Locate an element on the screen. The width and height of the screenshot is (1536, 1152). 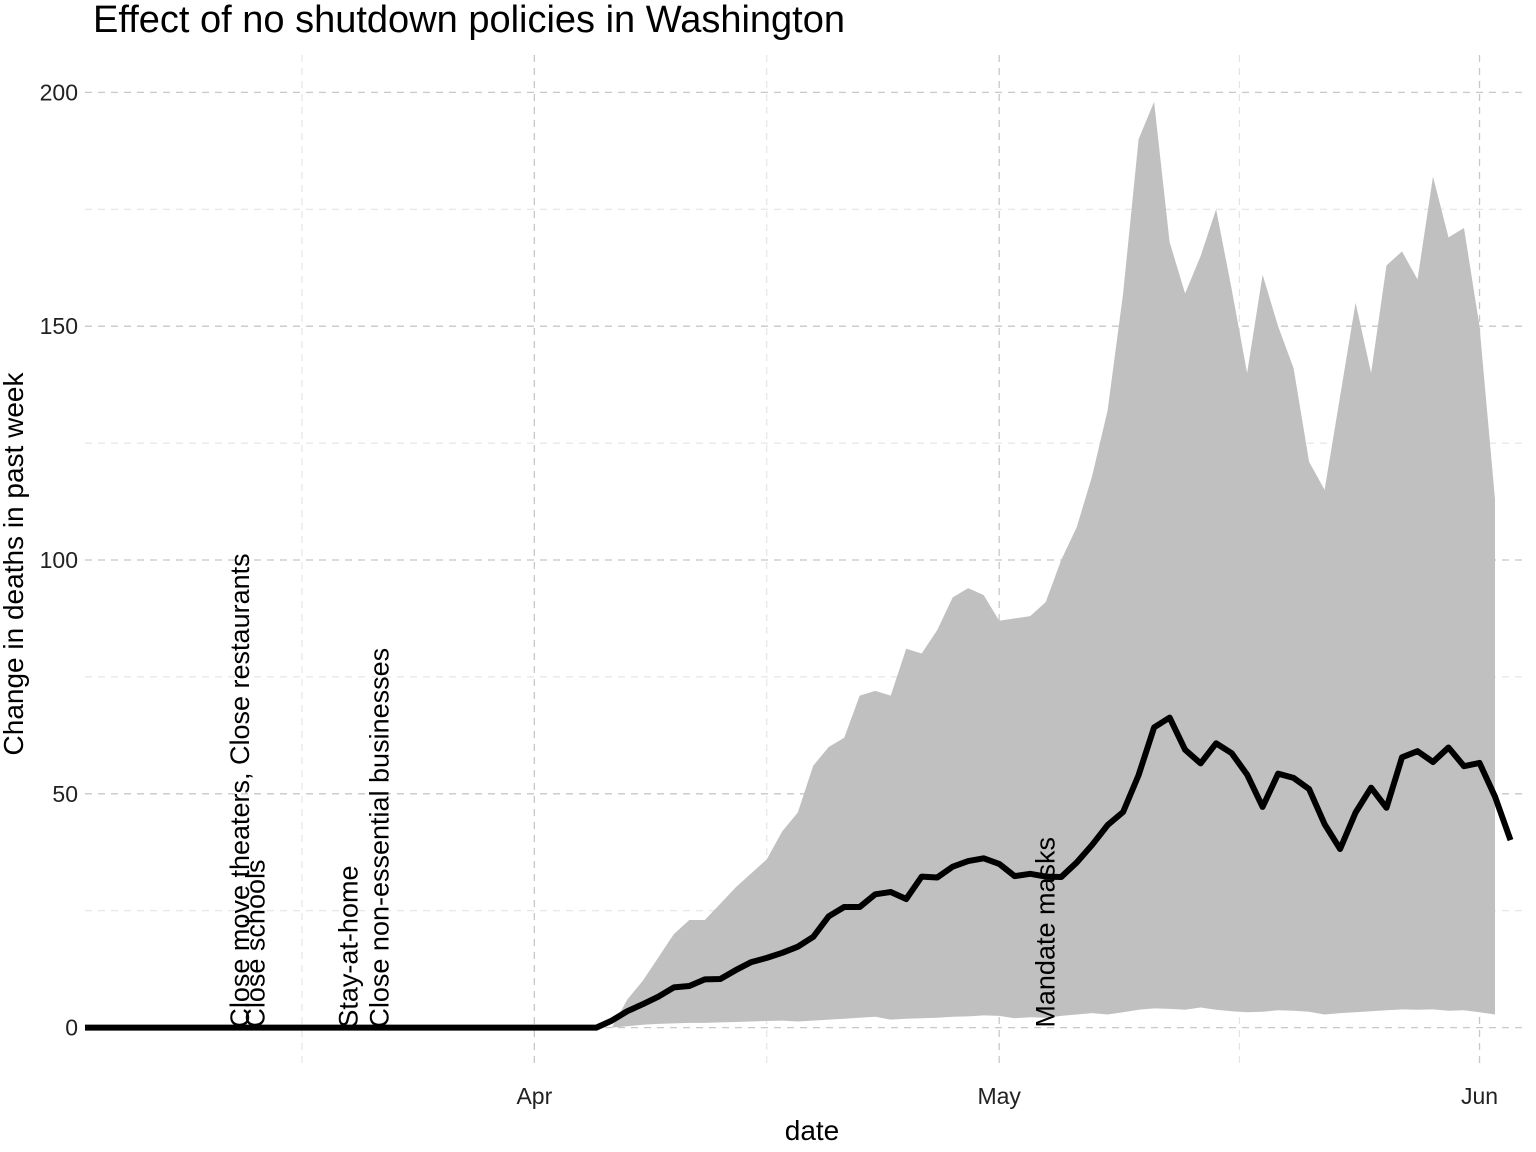
x-tick-label: May is located at coordinates (999, 1096).